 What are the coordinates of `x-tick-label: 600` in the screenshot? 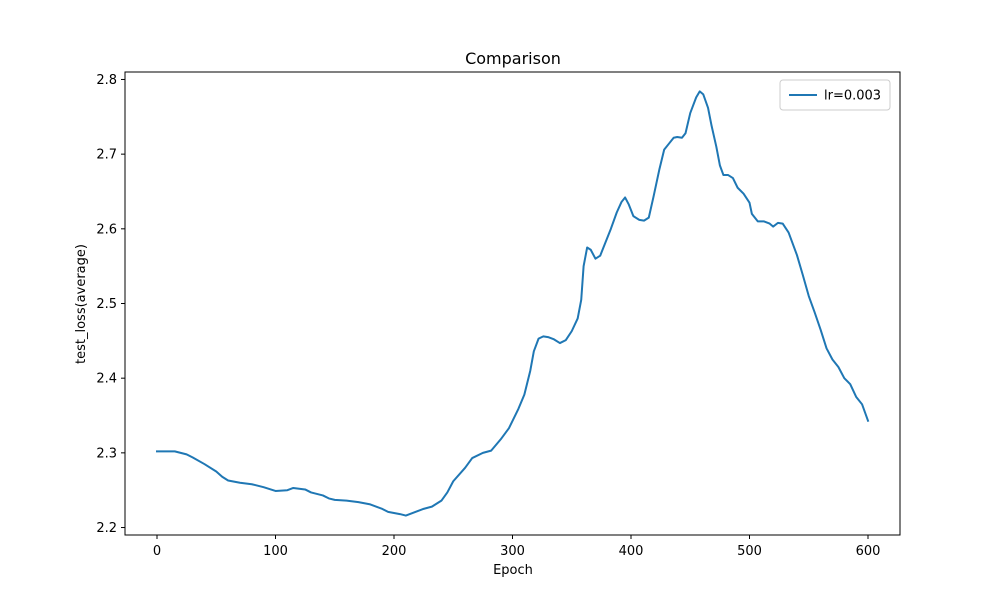 It's located at (868, 551).